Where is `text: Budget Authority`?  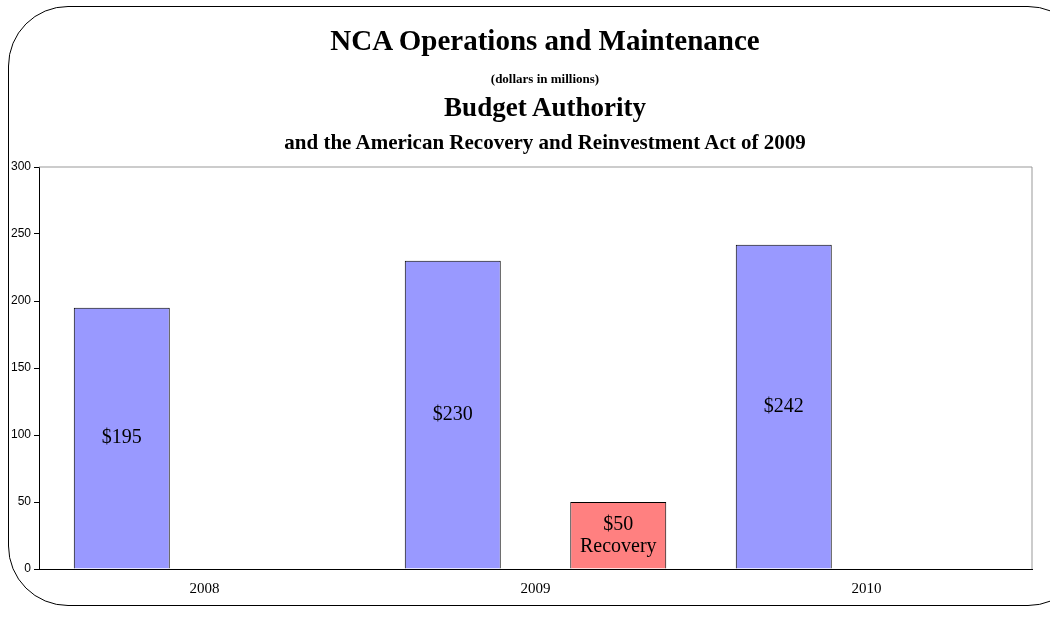
text: Budget Authority is located at coordinates (545, 107).